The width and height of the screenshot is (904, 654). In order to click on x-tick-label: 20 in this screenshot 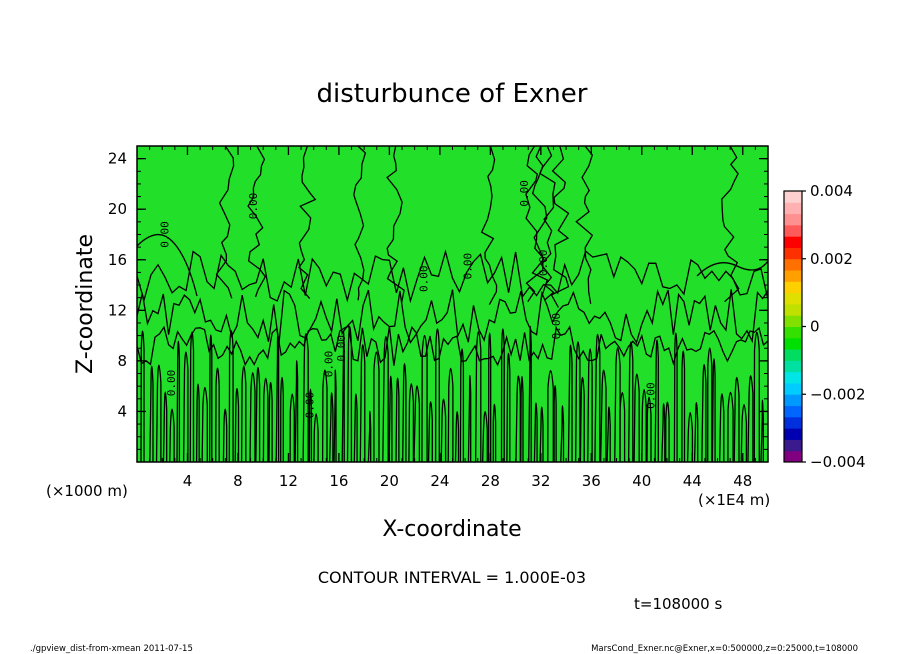, I will do `click(389, 481)`.